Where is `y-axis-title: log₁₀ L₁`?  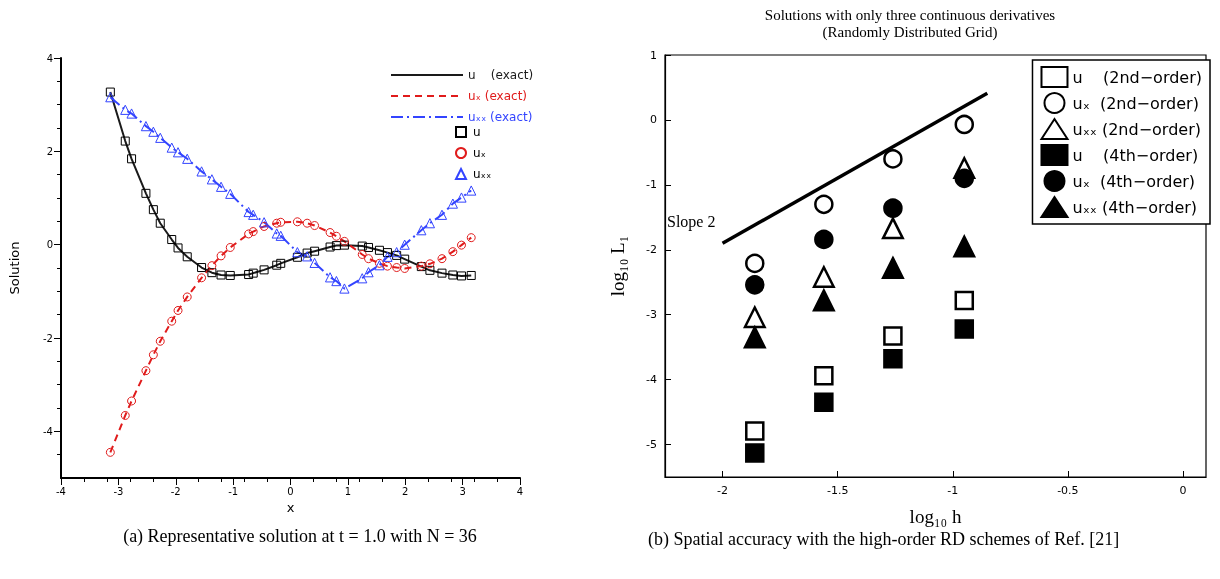 y-axis-title: log₁₀ L₁ is located at coordinates (617, 266).